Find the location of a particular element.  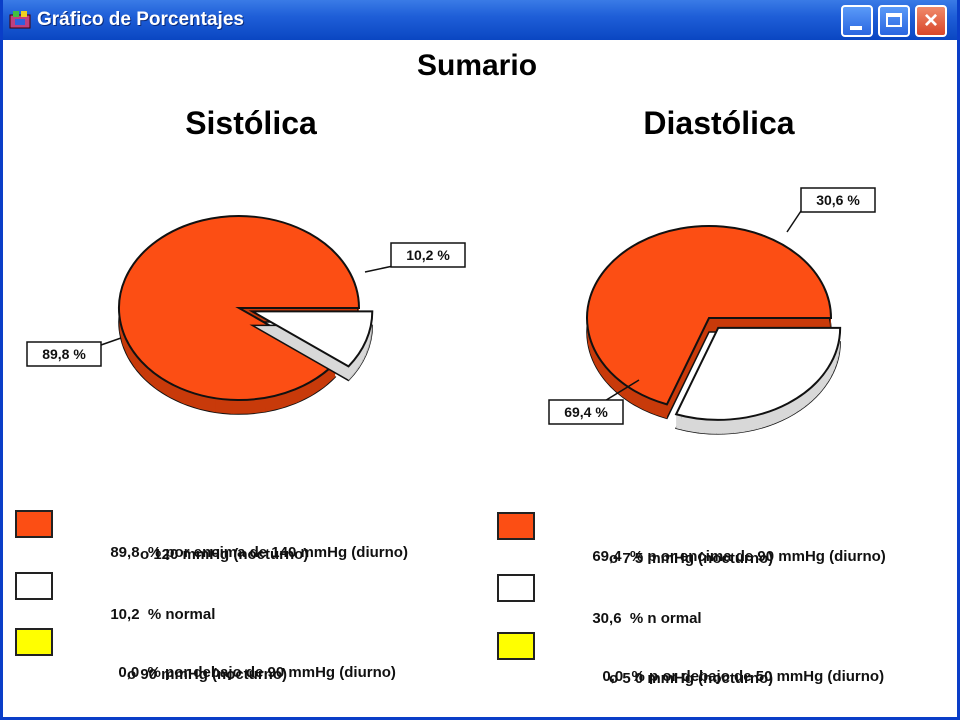

legend-label: % por debajo de 90 mmHg (diurno) is located at coordinates (271, 672).